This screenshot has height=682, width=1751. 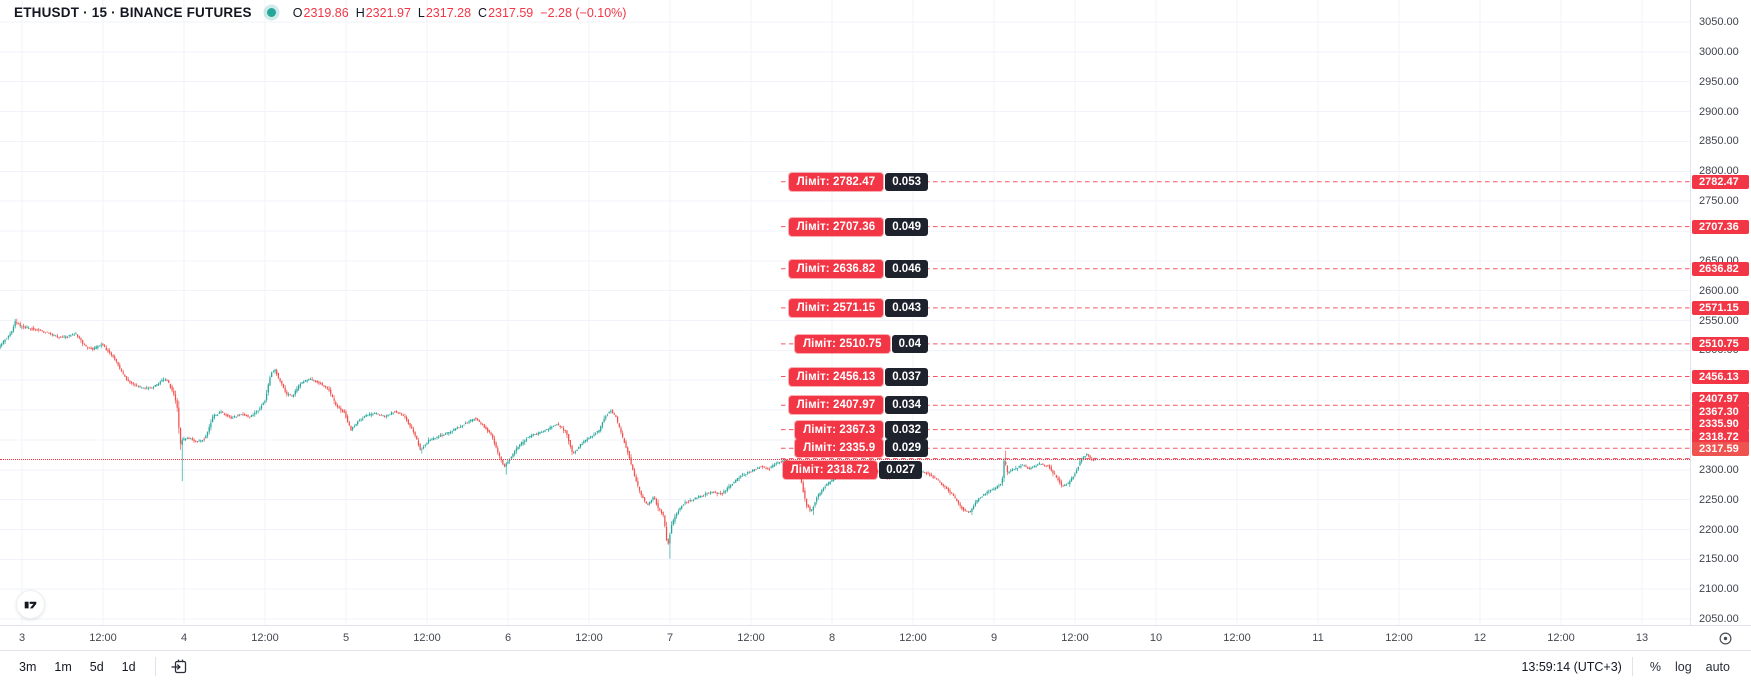 What do you see at coordinates (1720, 201) in the screenshot?
I see `price-axis-label: 2750.00` at bounding box center [1720, 201].